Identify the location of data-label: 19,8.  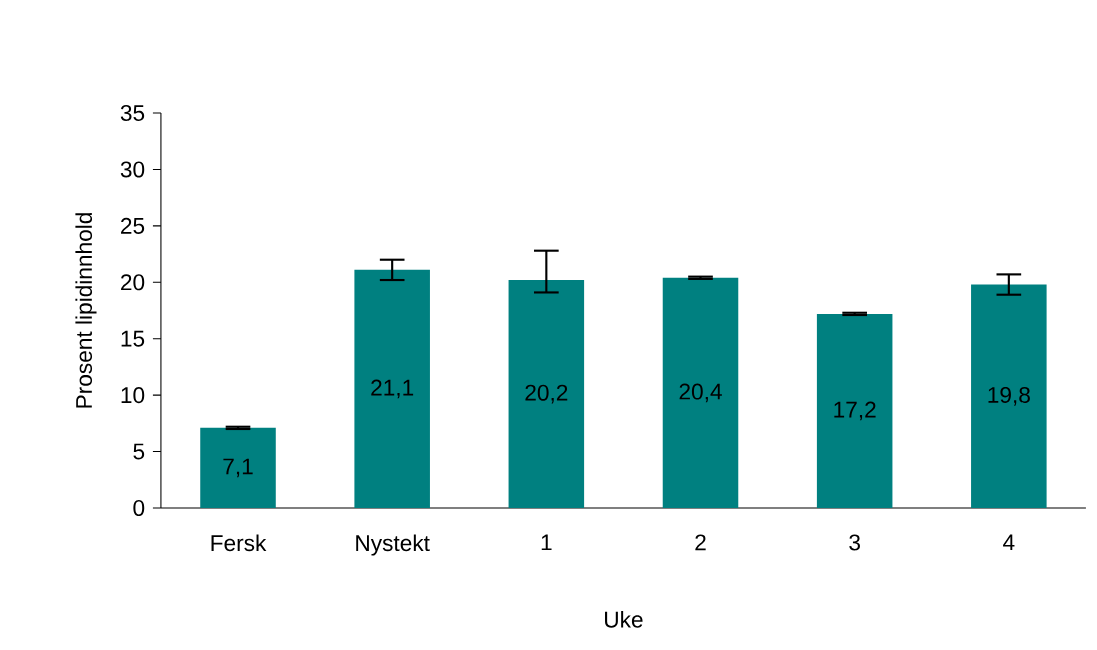
(1009, 396).